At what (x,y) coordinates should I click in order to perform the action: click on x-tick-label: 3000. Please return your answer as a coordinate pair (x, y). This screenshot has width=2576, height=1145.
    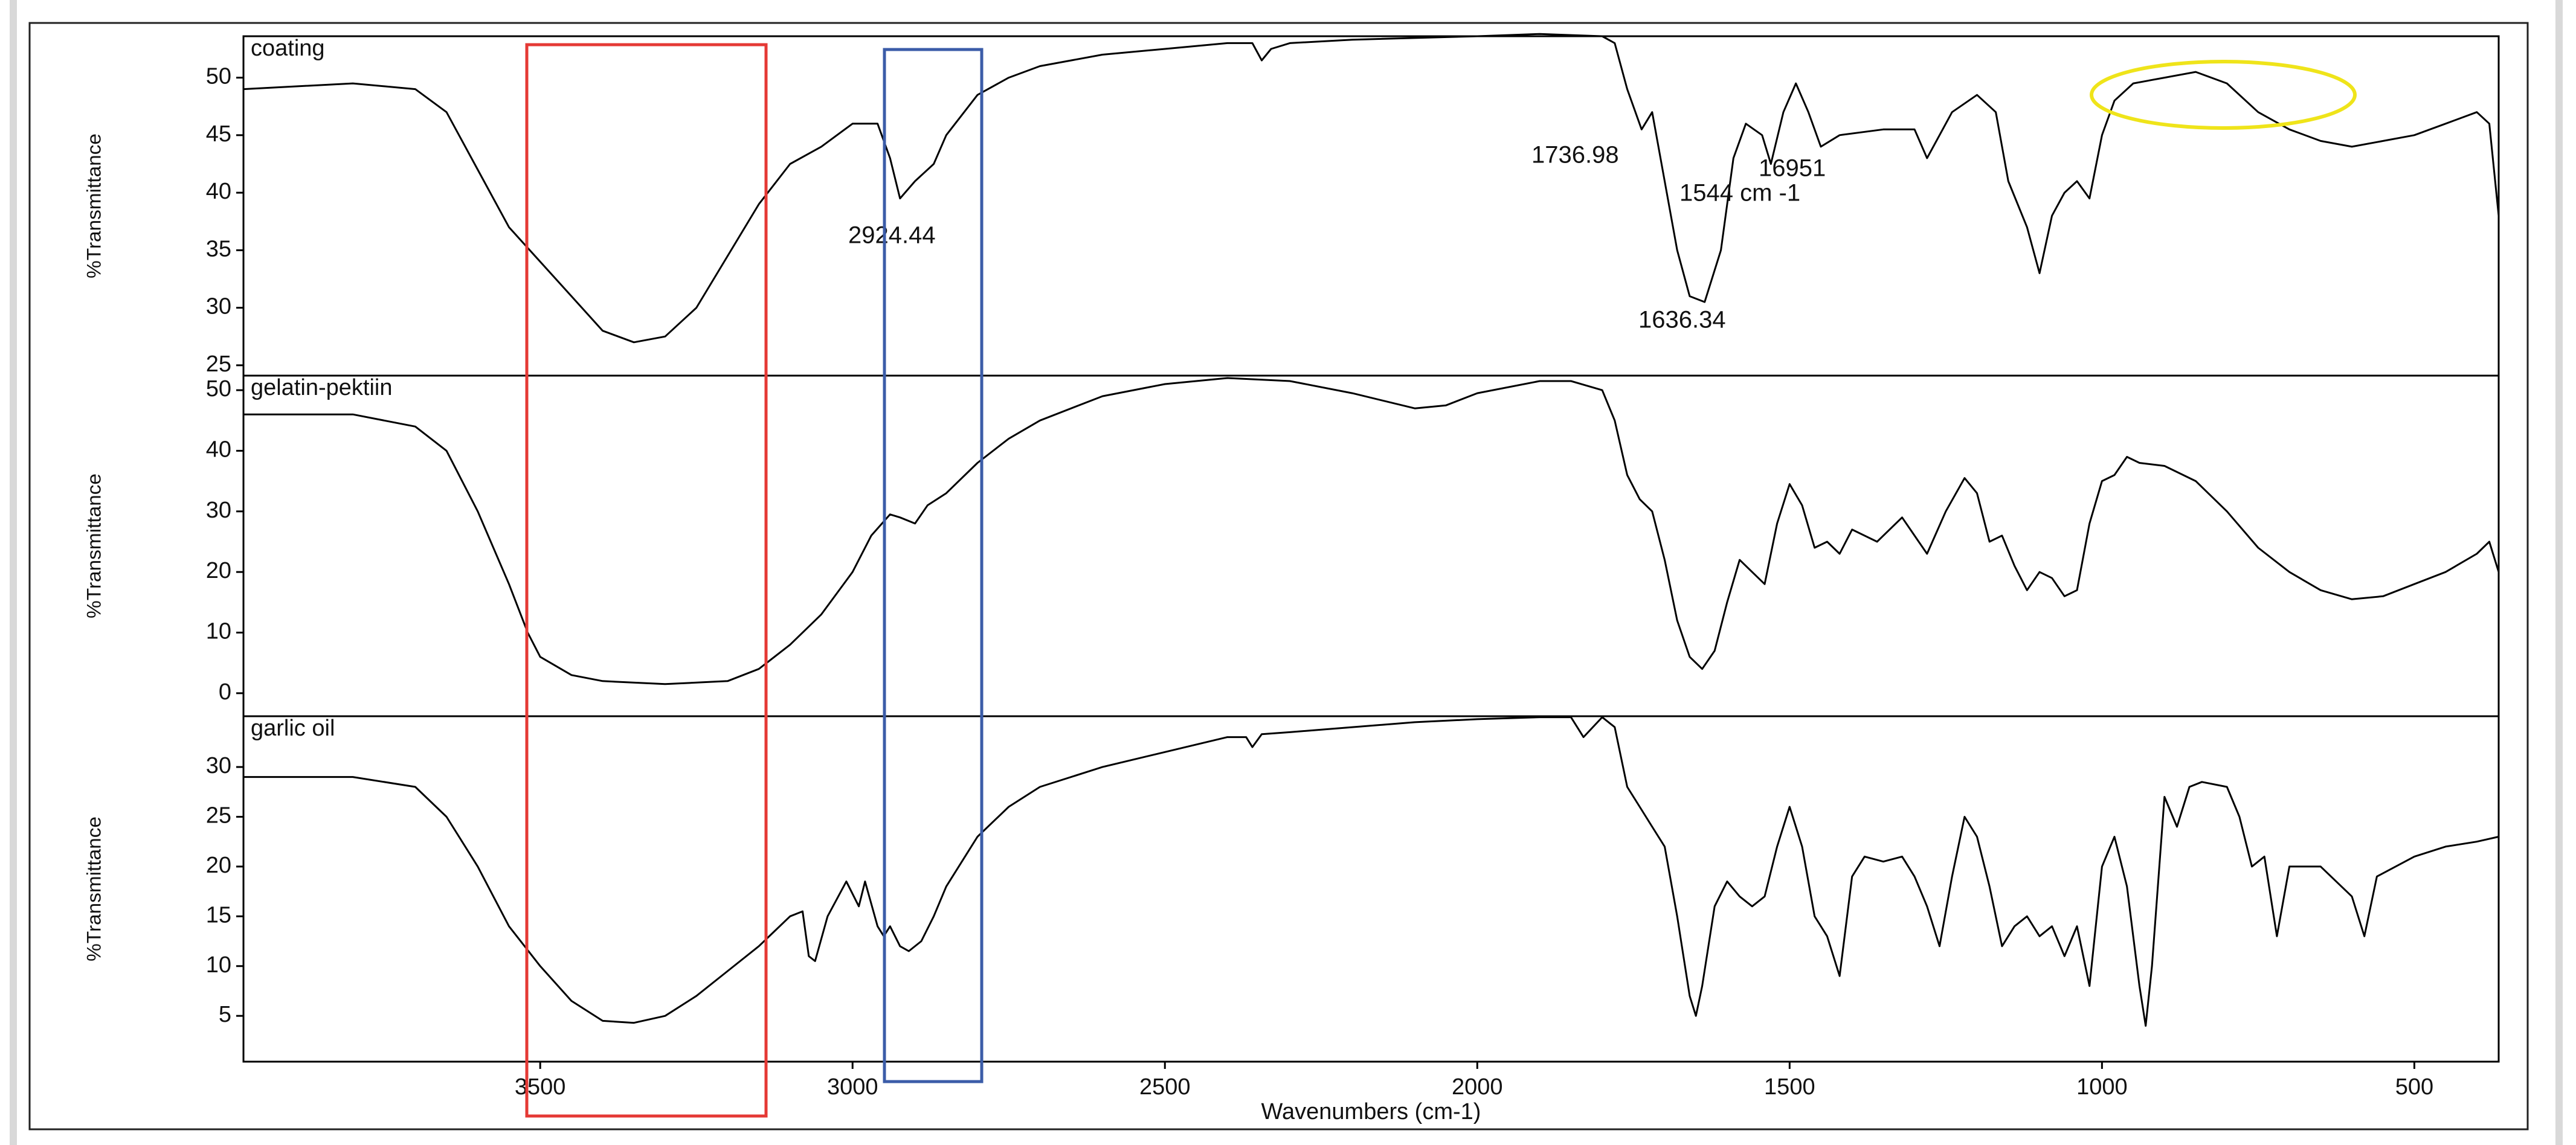
    Looking at the image, I should click on (852, 1087).